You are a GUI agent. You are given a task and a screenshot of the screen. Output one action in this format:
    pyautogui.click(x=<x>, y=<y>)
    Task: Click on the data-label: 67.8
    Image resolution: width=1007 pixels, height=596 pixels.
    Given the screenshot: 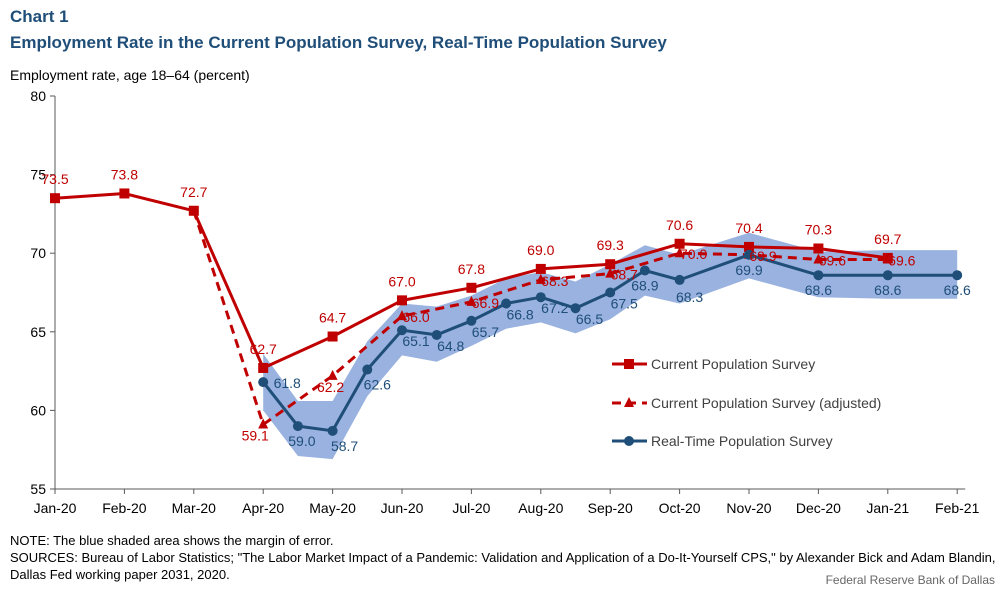 What is the action you would take?
    pyautogui.click(x=471, y=269)
    